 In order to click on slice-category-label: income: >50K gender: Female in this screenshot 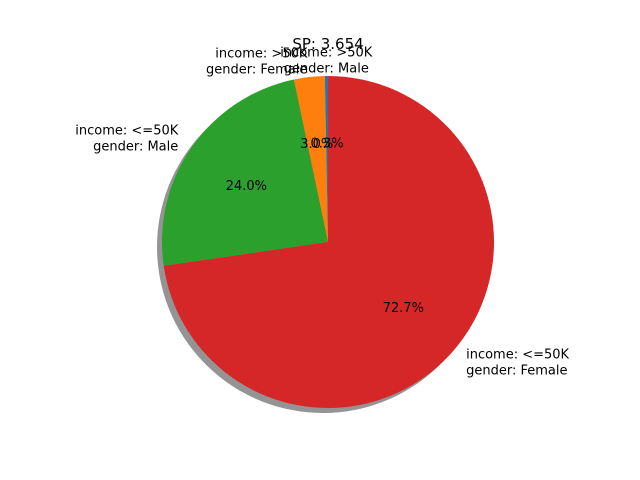, I will do `click(257, 62)`.